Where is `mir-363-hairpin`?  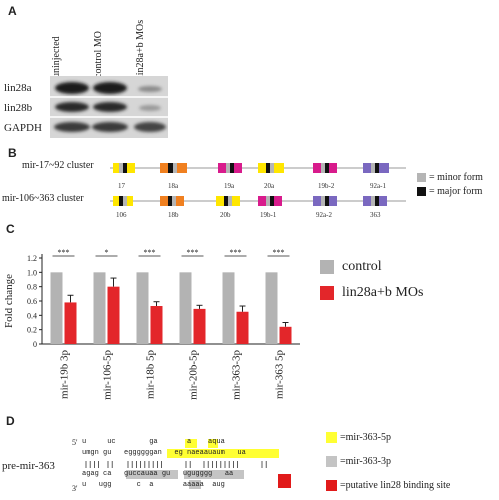 mir-363-hairpin is located at coordinates (375, 201).